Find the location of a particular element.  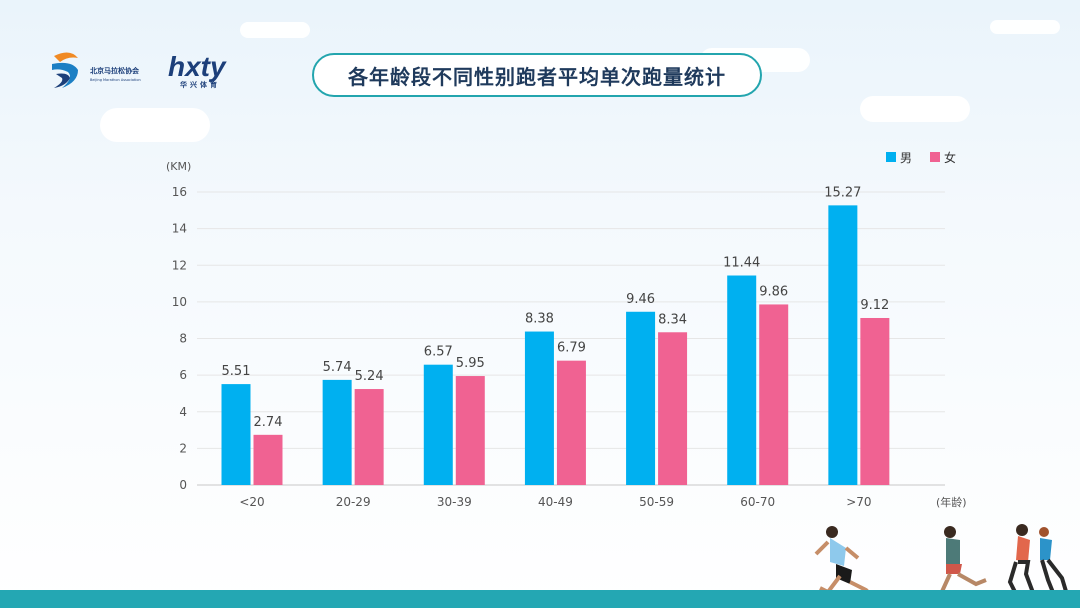

data-label: 5.74 is located at coordinates (337, 367).